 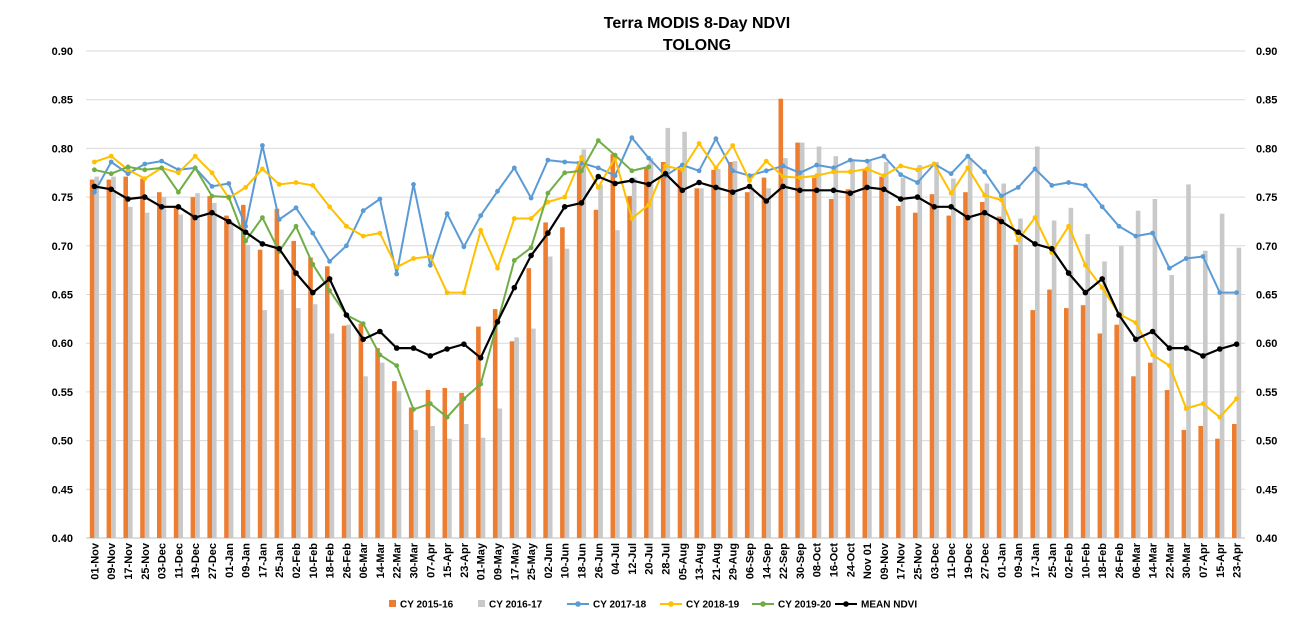 I want to click on x-tick-label: 24-Oct, so click(x=851, y=560).